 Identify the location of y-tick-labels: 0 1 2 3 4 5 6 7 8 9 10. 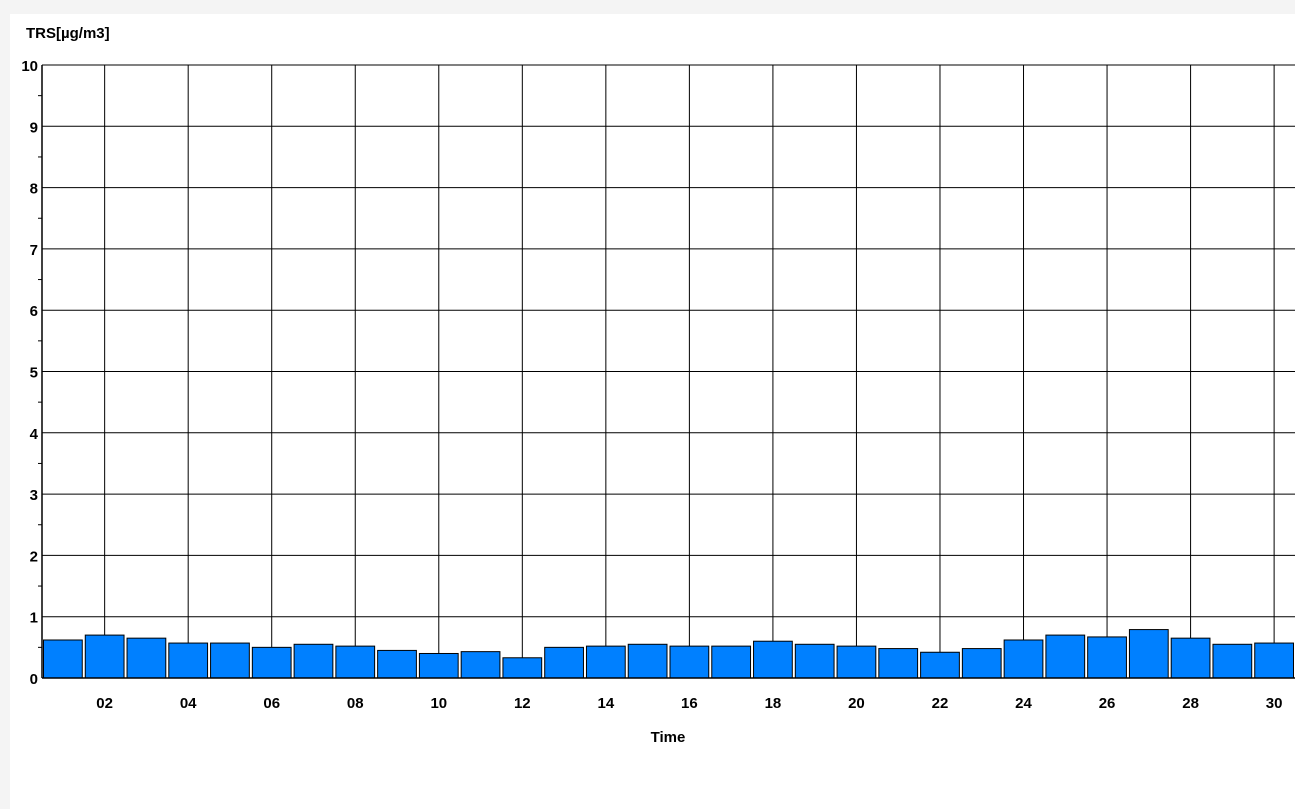
(29, 373).